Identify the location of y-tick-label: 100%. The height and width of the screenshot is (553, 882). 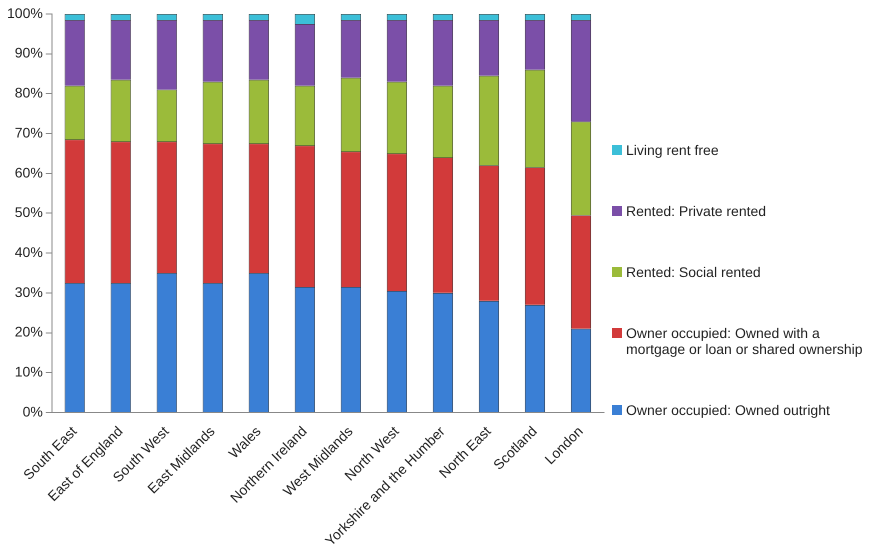
(24, 12).